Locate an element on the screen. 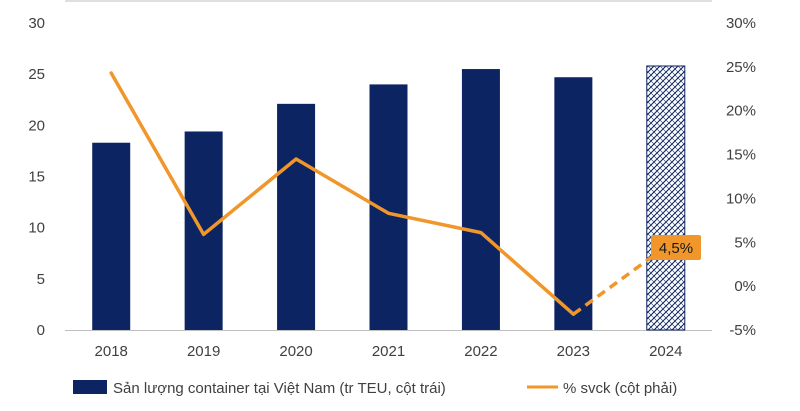 The image size is (800, 411). right-axis-tick-labels: -5% 0% 5% 10% 15% 20% 25% 30% is located at coordinates (741, 177).